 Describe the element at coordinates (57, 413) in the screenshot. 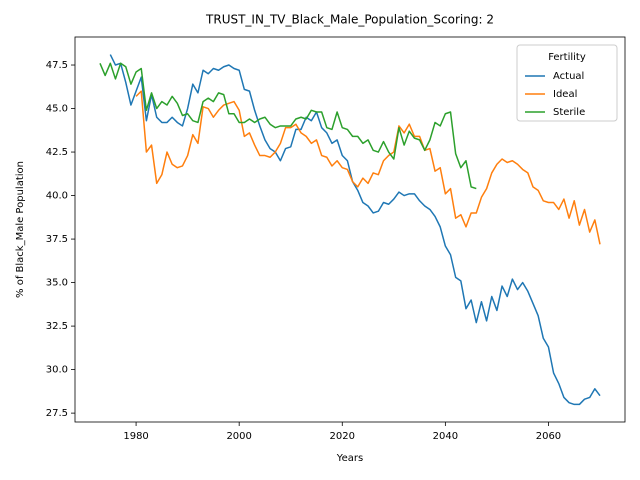

I see `y-tick-label: 27.5` at that location.